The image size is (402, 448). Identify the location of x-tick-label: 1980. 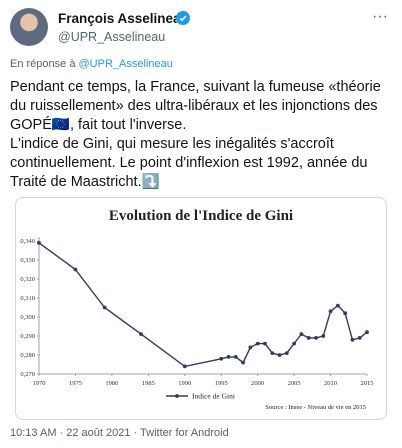
(111, 383).